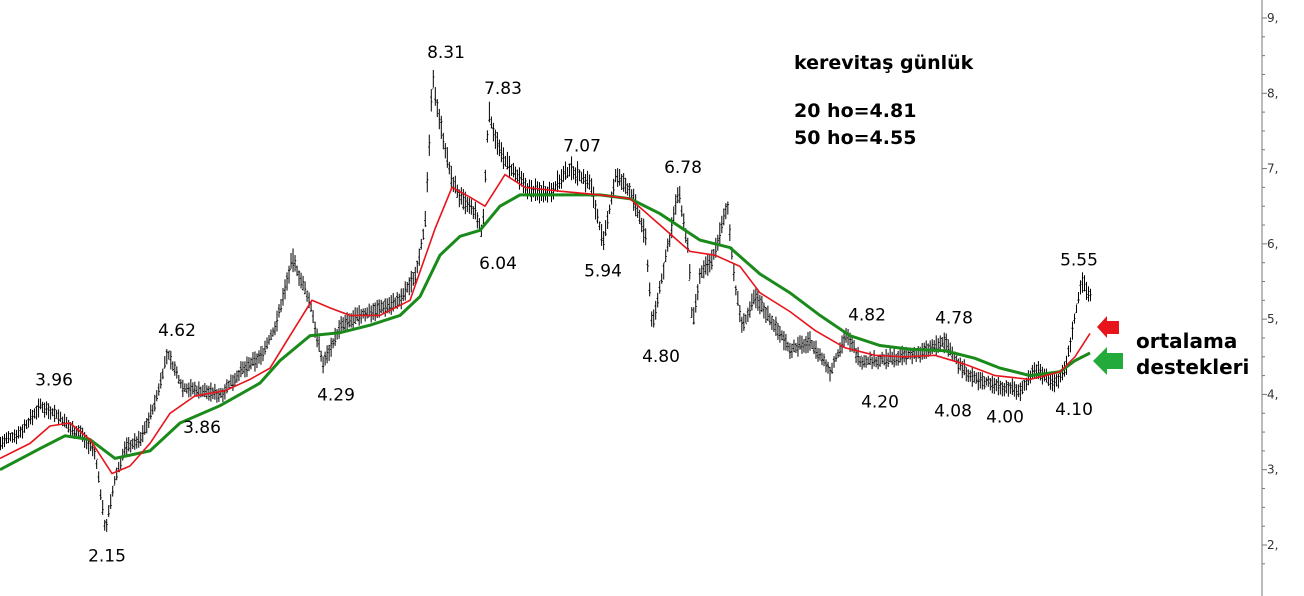 The height and width of the screenshot is (596, 1304). Describe the element at coordinates (503, 89) in the screenshot. I see `price-annotation: 7.83` at that location.